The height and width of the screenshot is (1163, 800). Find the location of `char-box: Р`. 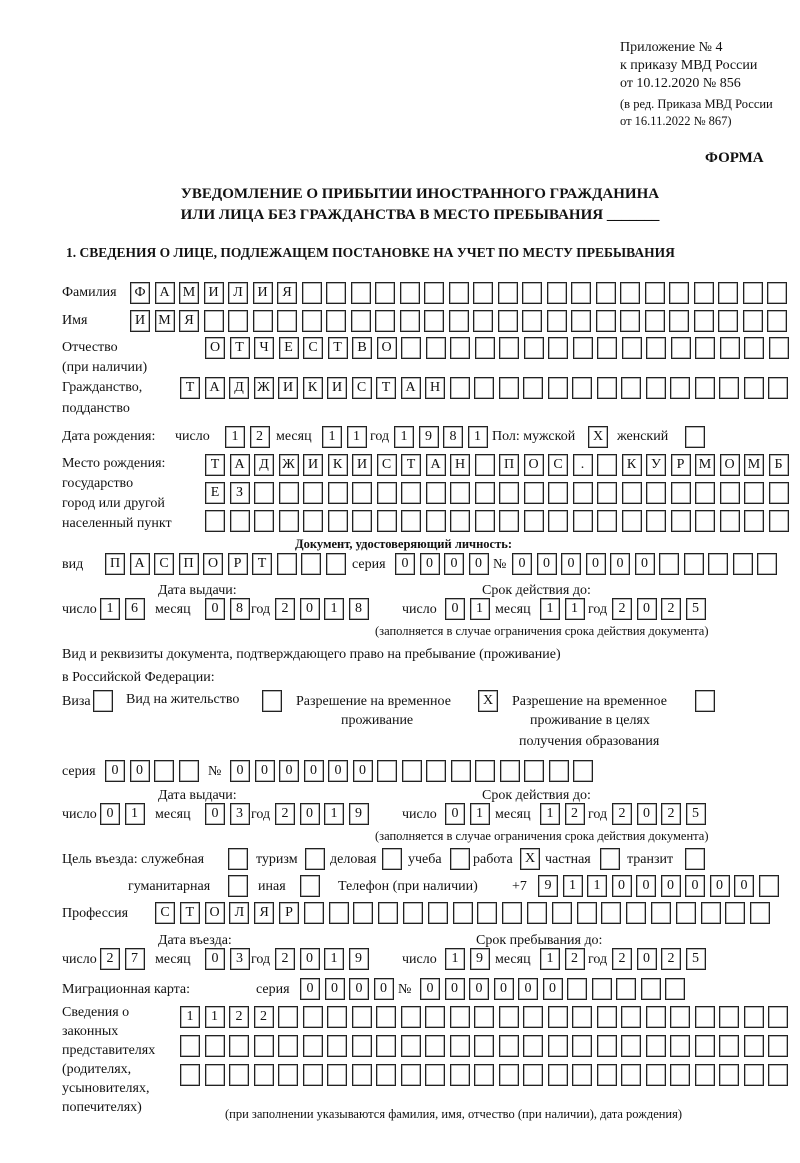

char-box: Р is located at coordinates (680, 465).